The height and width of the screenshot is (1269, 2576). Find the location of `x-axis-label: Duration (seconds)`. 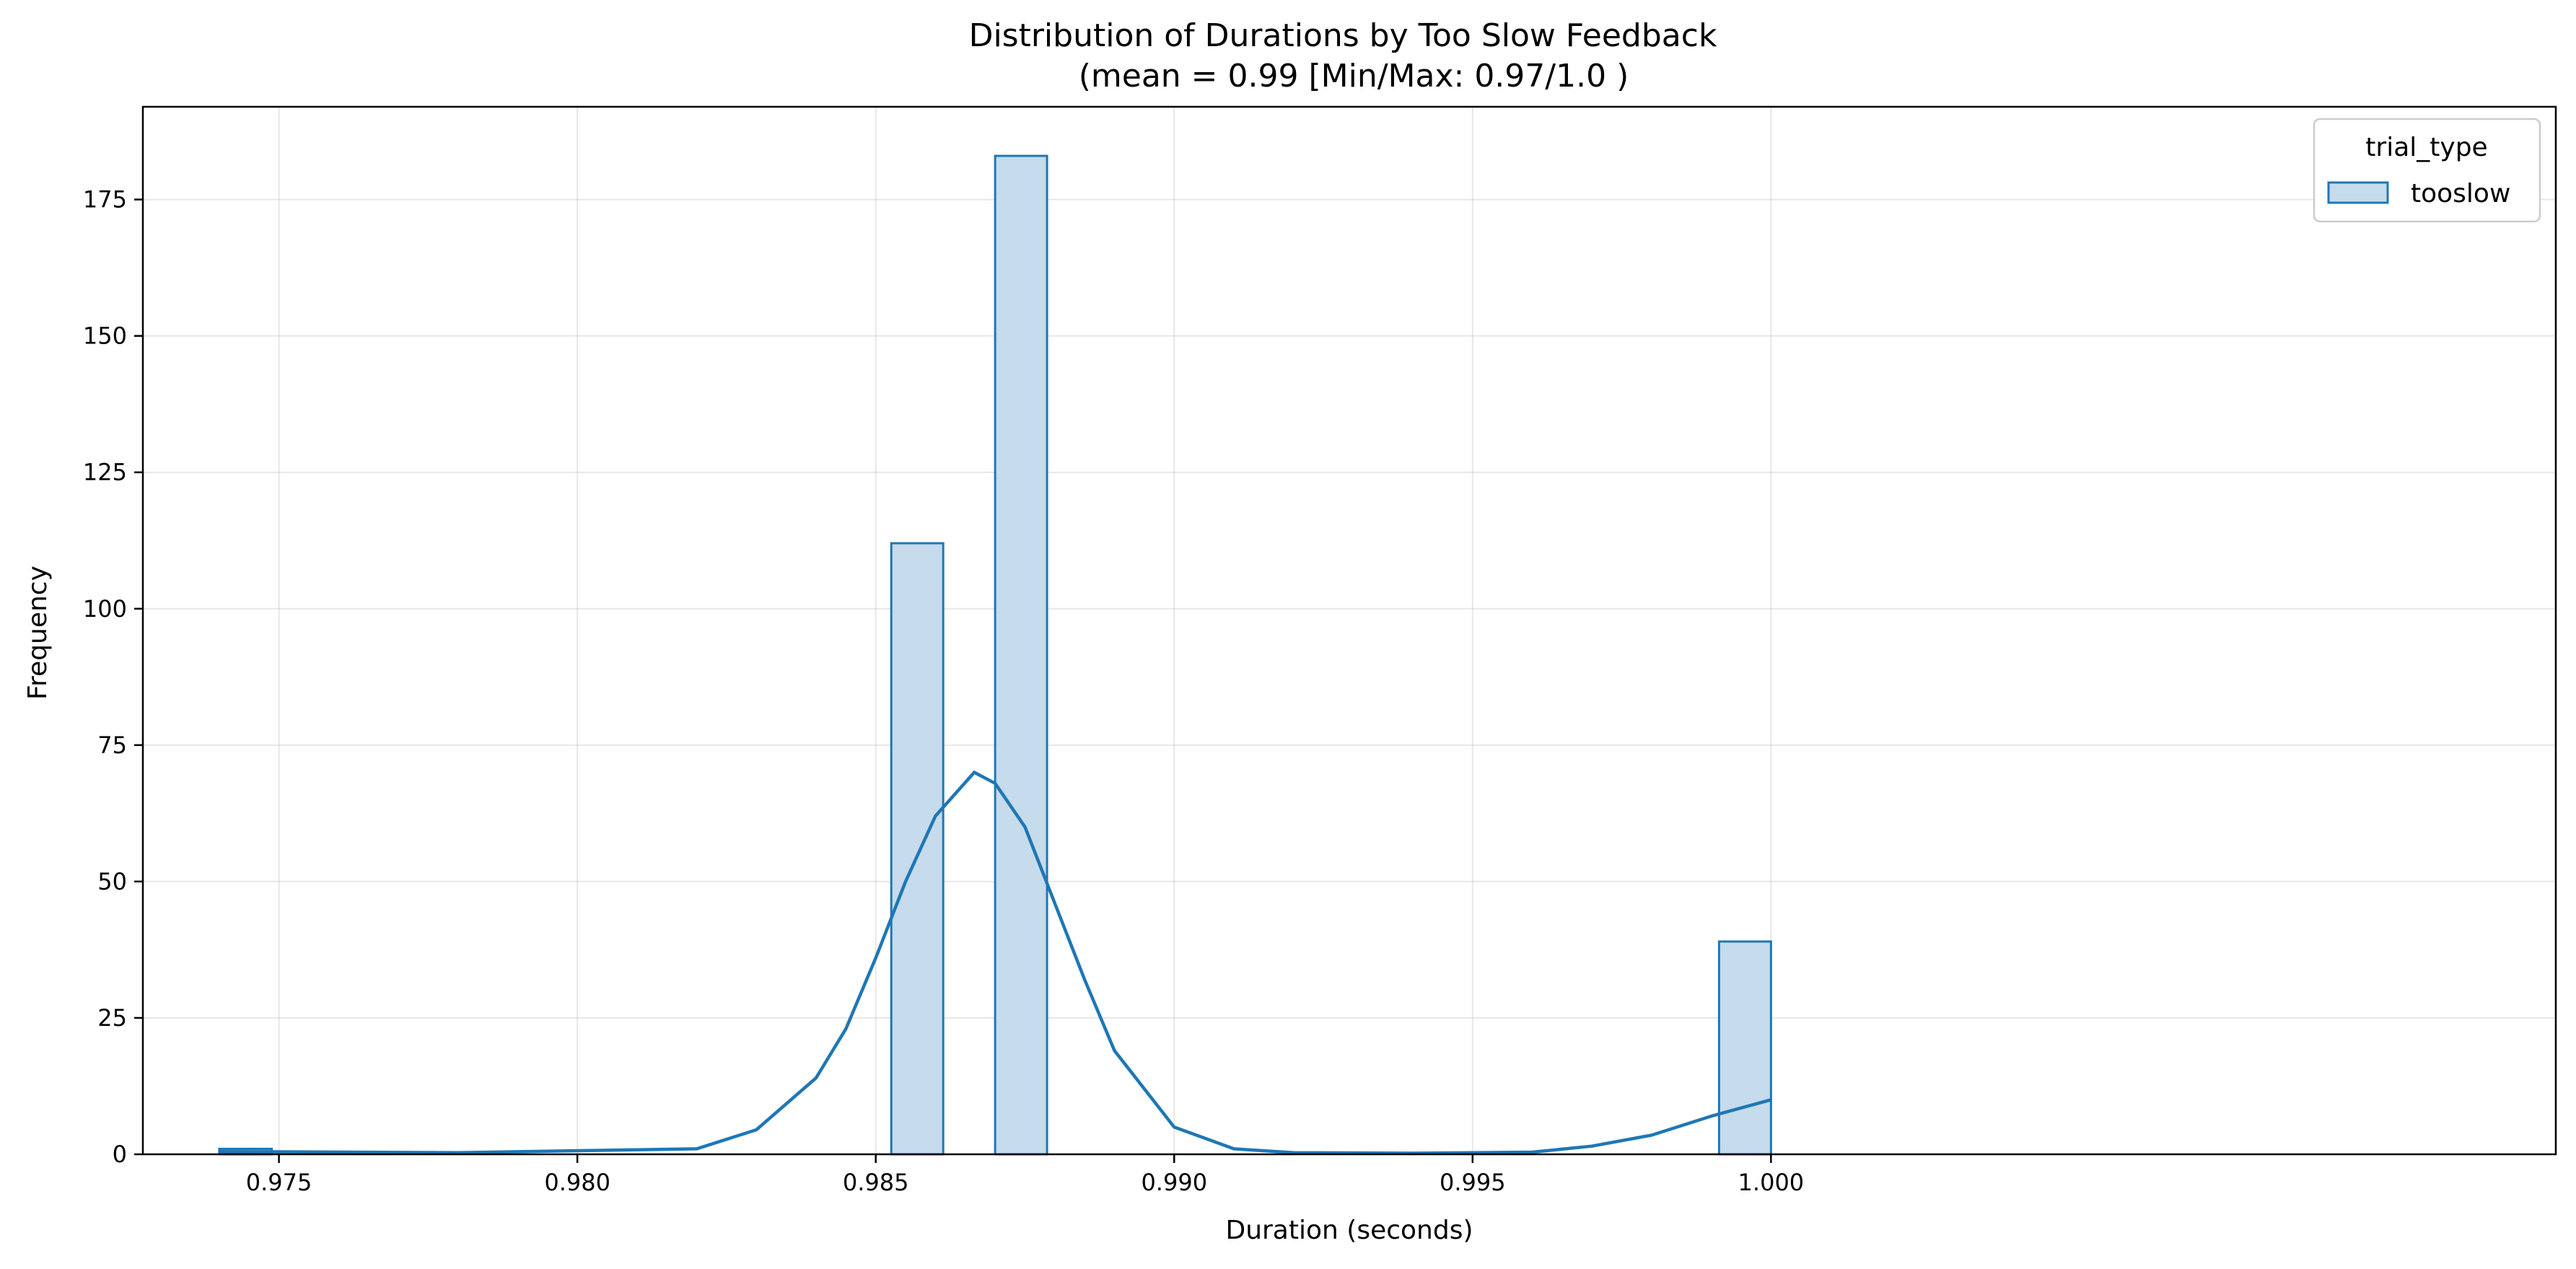

x-axis-label: Duration (seconds) is located at coordinates (1349, 1230).